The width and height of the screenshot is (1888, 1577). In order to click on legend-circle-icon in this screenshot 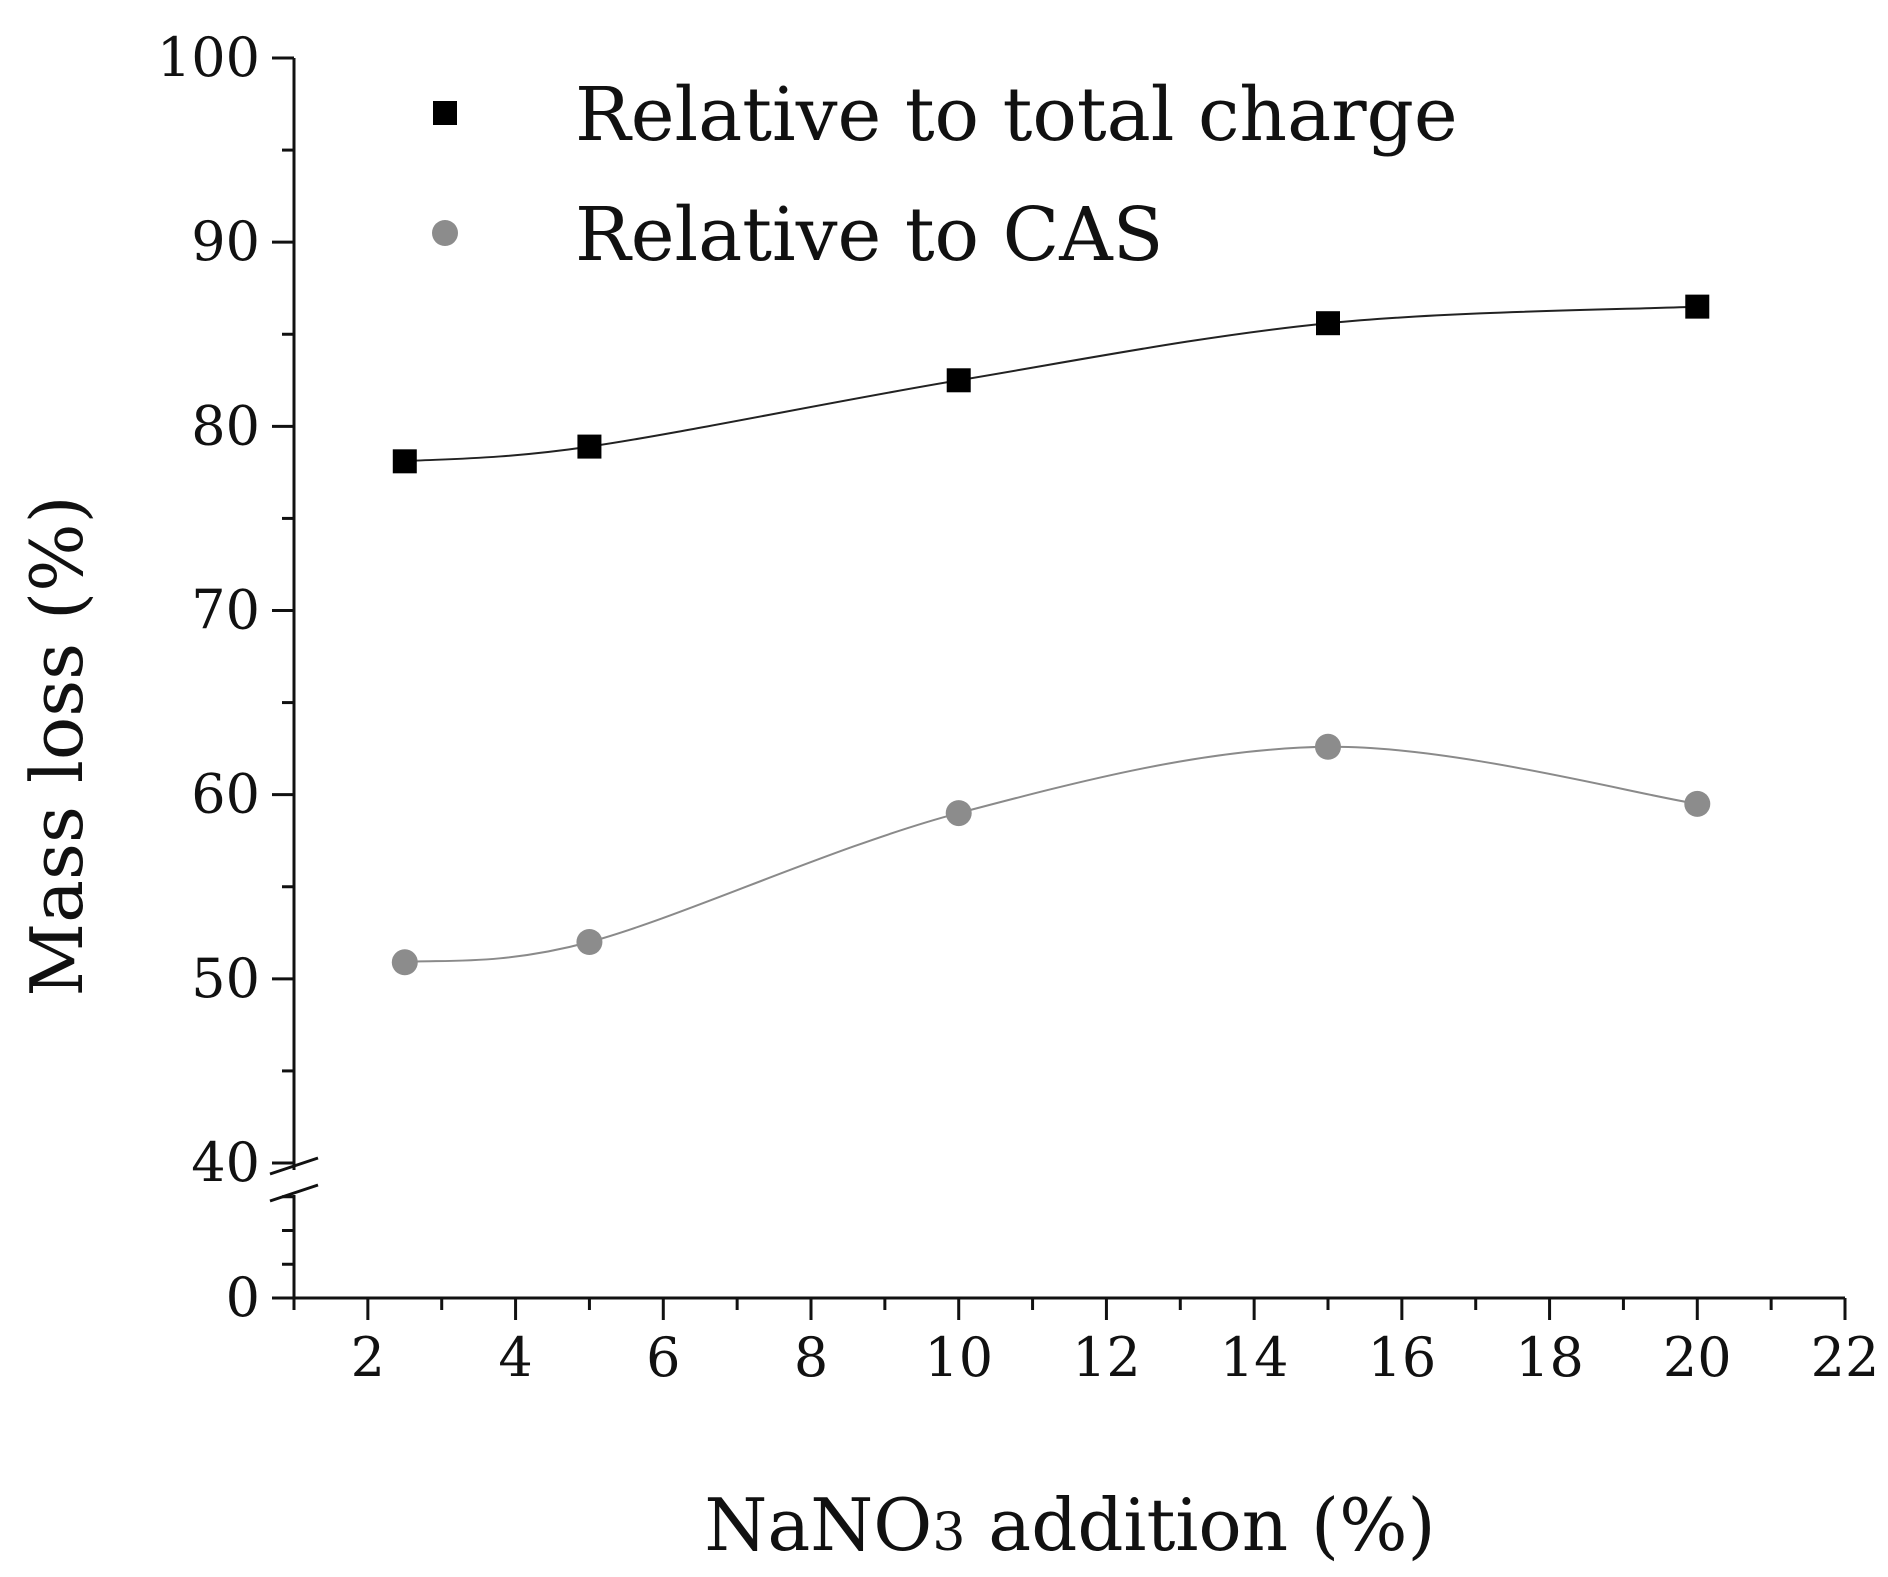, I will do `click(445, 233)`.